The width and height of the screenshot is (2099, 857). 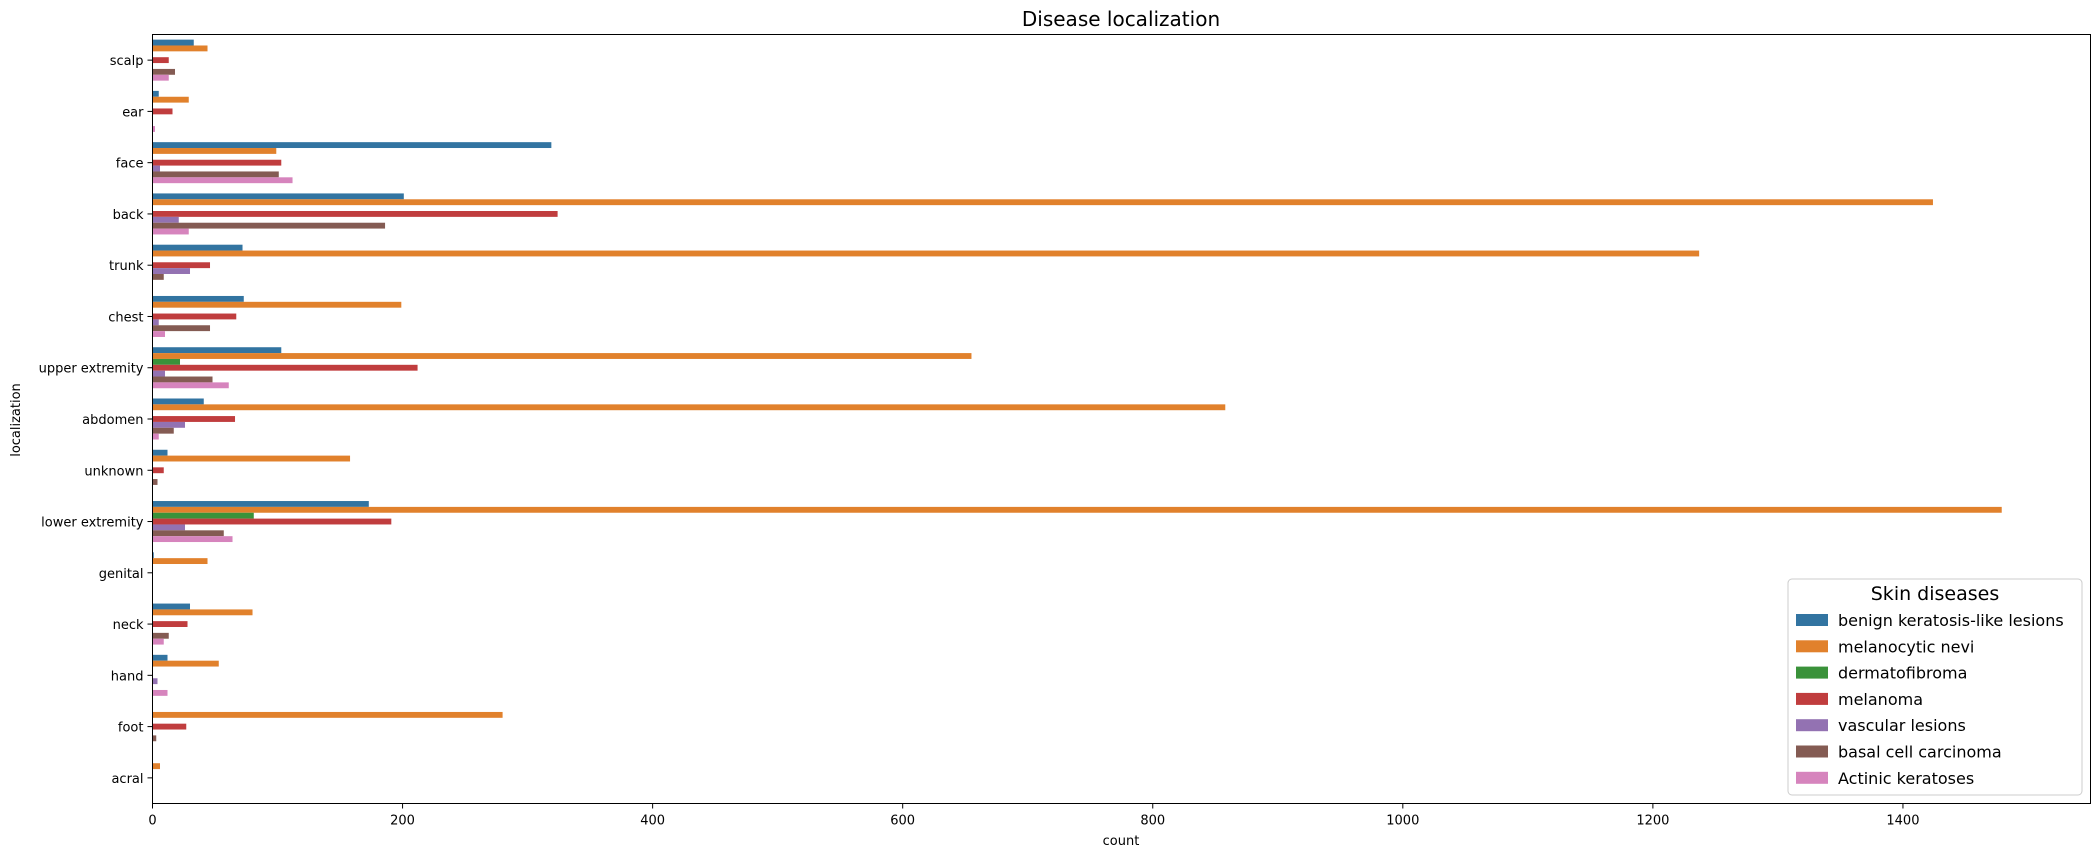 What do you see at coordinates (170, 99) in the screenshot?
I see `bar-ear-melanocytic-nevi` at bounding box center [170, 99].